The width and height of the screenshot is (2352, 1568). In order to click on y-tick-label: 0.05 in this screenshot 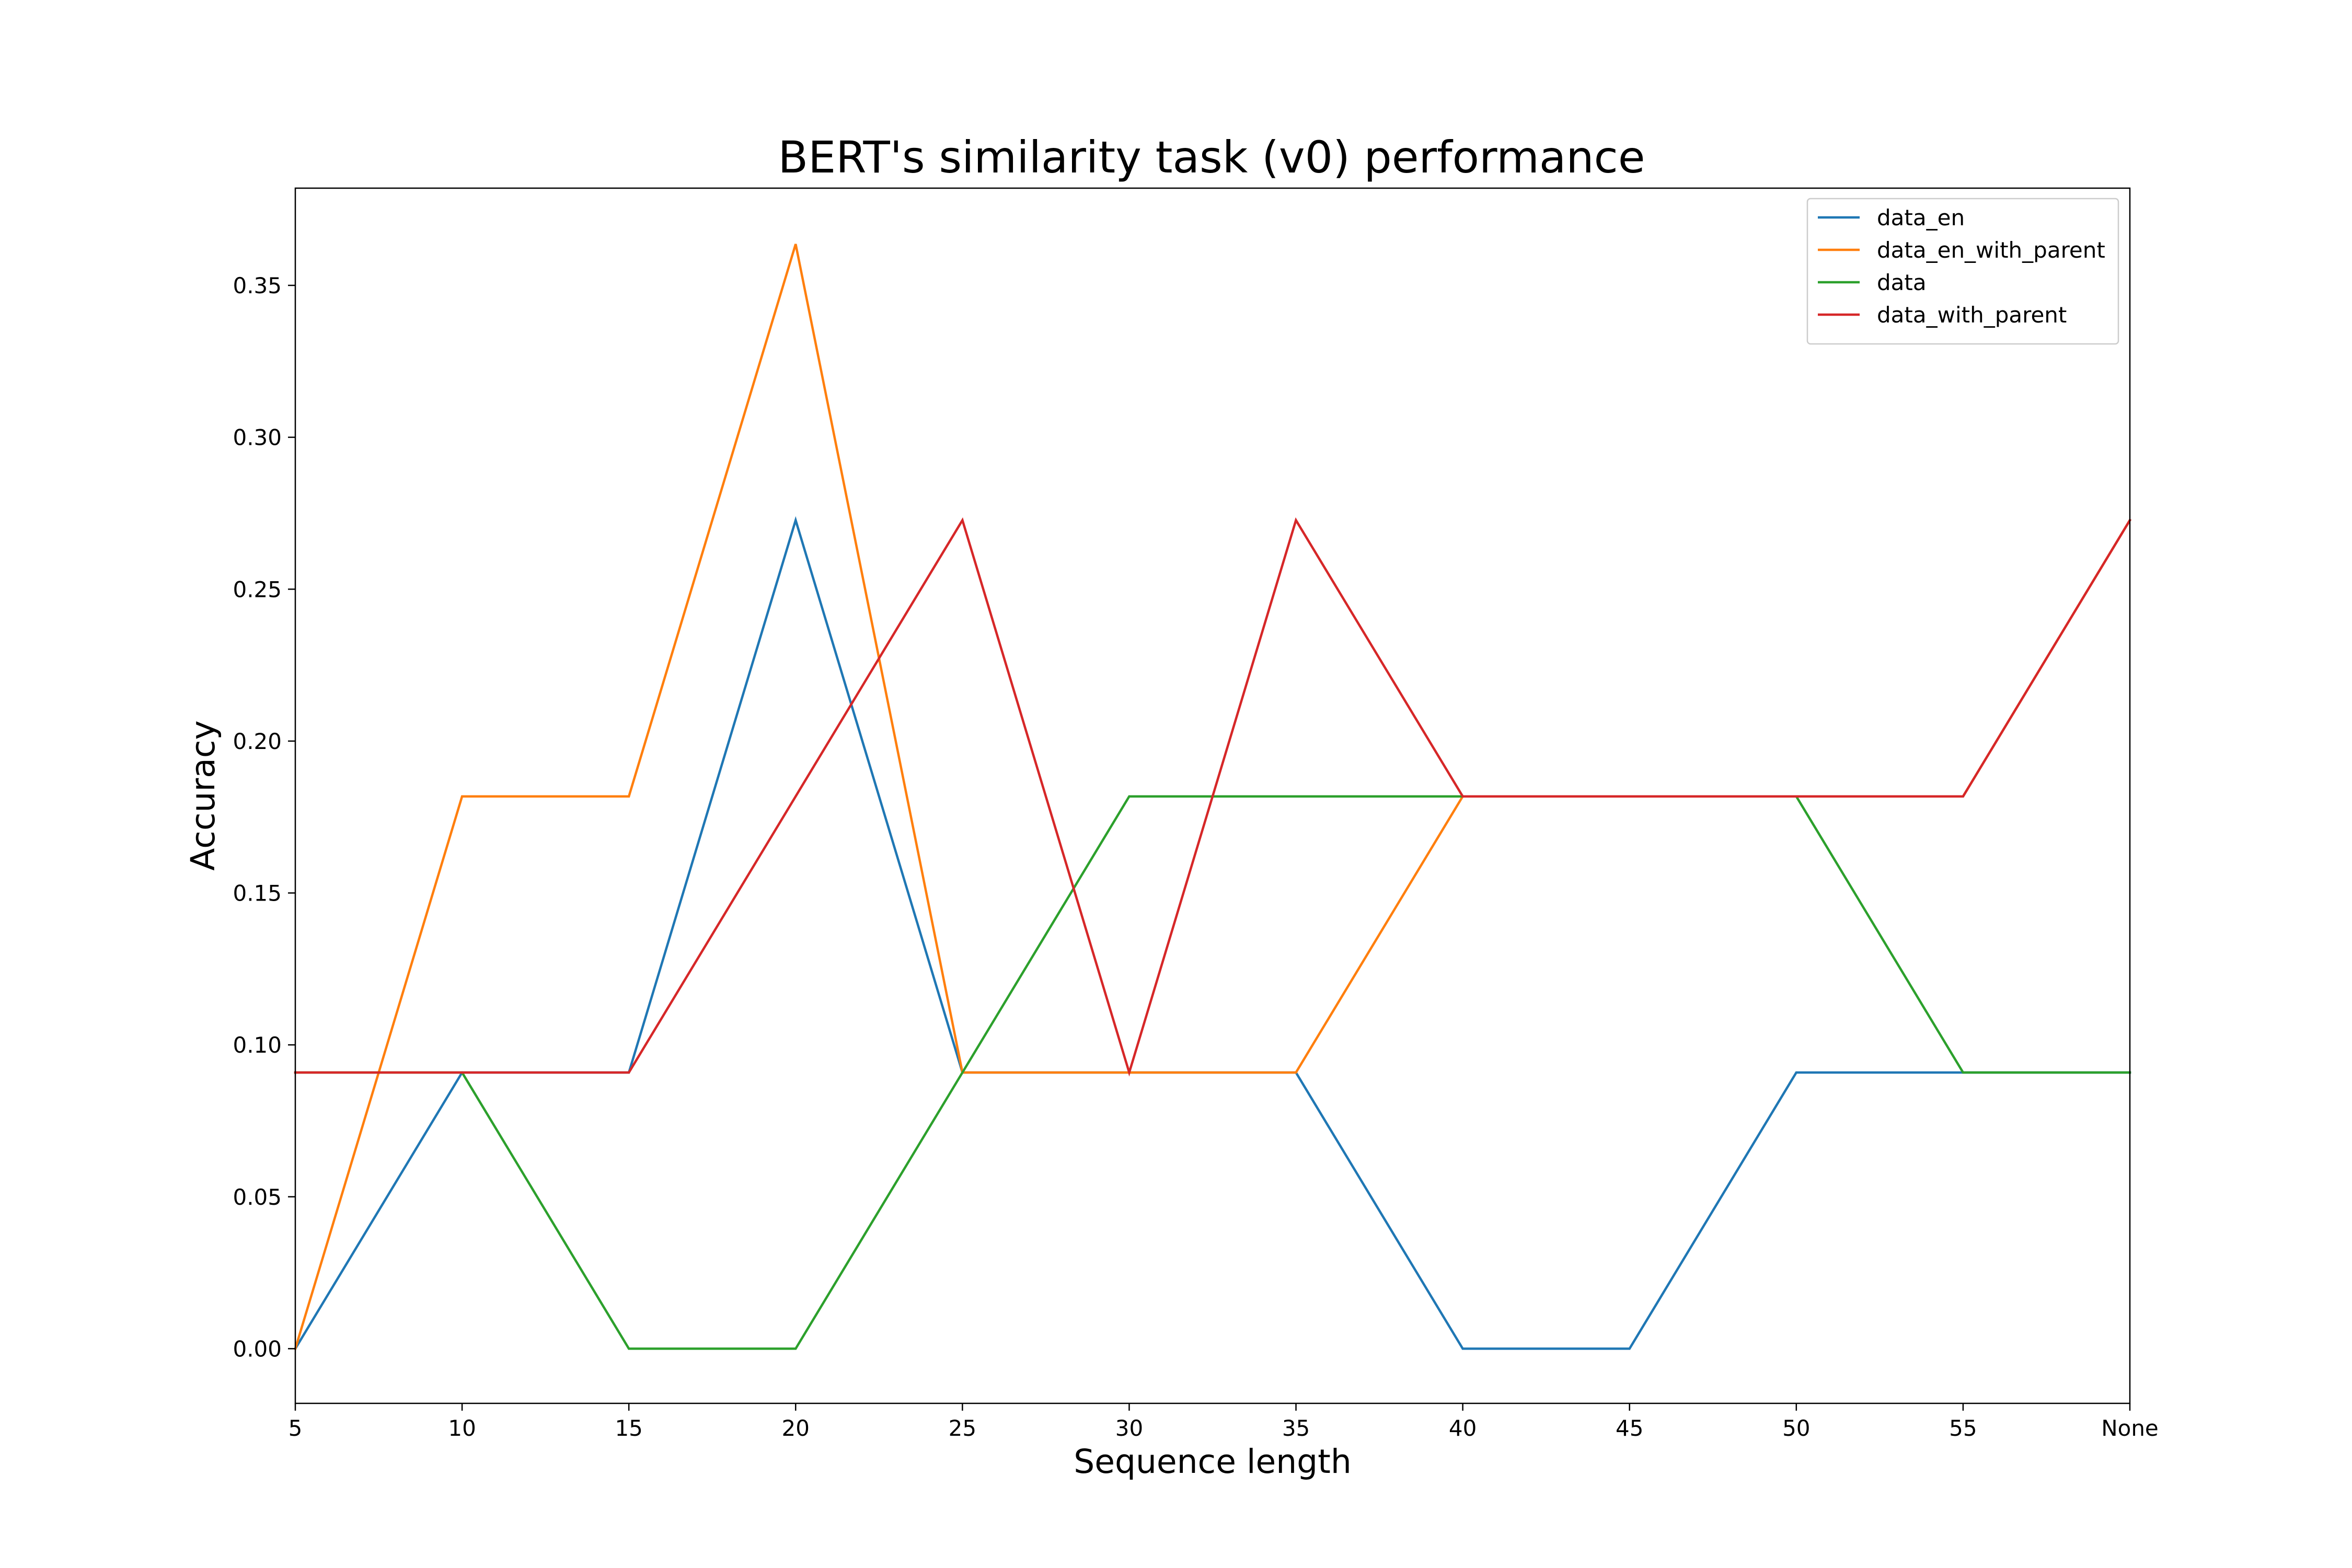, I will do `click(257, 1197)`.